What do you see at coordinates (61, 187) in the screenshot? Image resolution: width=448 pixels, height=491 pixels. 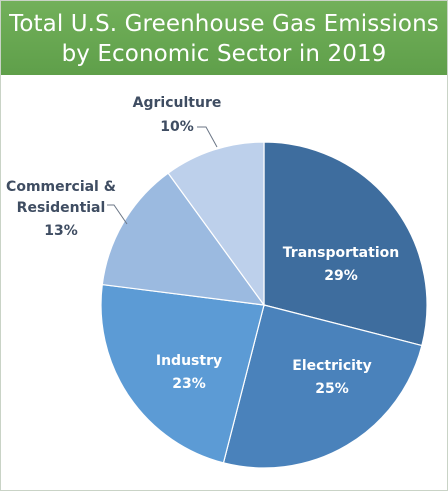 I see `slice-label-commercial-line-1: Commercial &` at bounding box center [61, 187].